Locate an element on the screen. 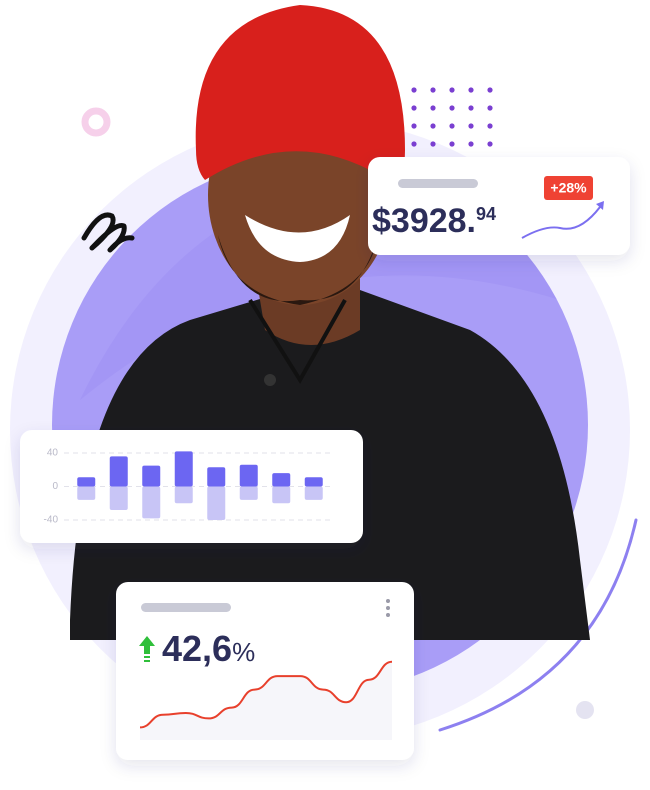  ring-deco is located at coordinates (96, 122).